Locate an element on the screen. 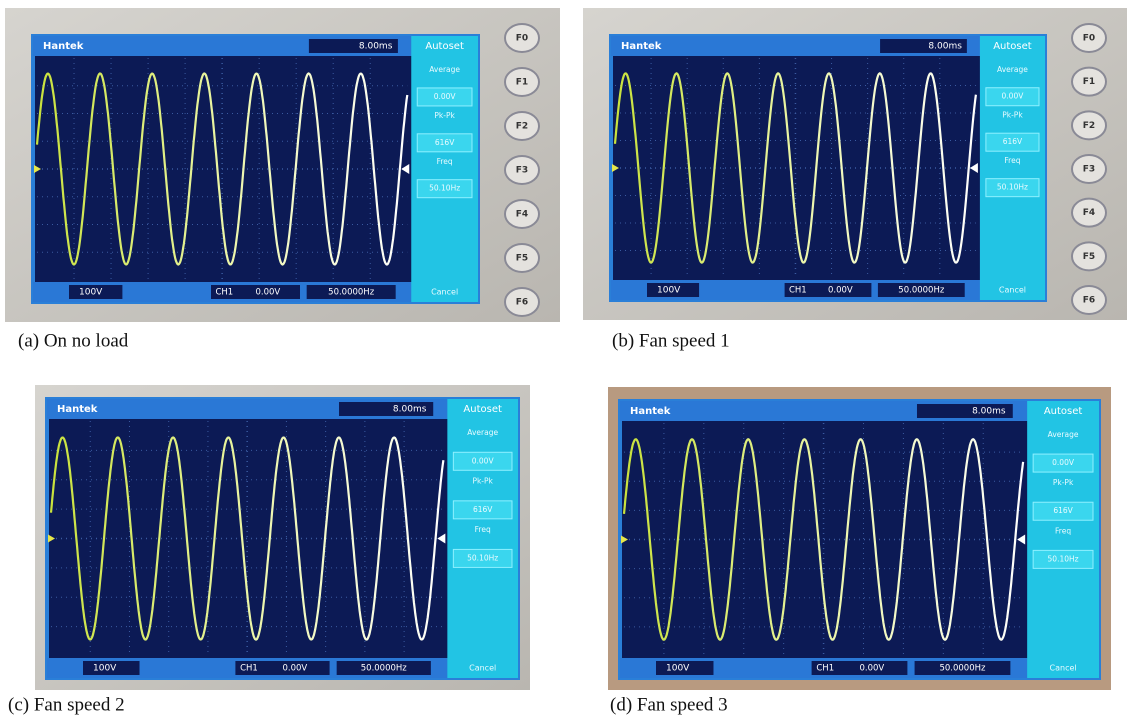 This screenshot has width=1132, height=720. caption: (c) Fan speed 2 is located at coordinates (66, 704).